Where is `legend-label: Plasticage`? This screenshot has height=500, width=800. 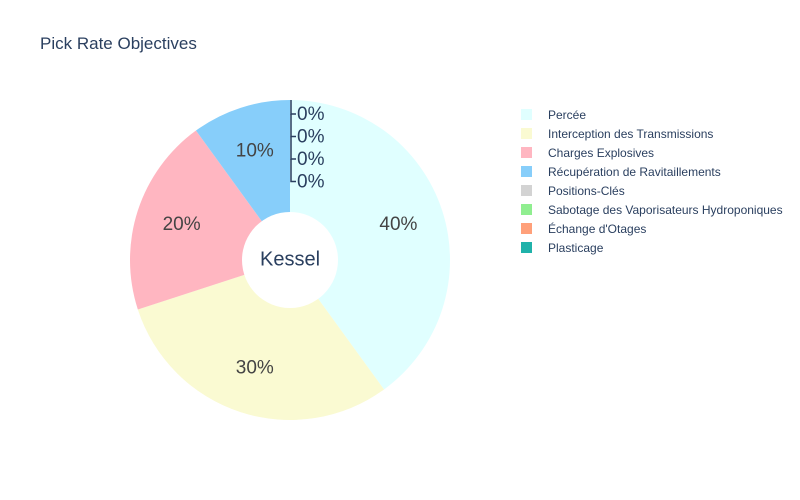 legend-label: Plasticage is located at coordinates (576, 247).